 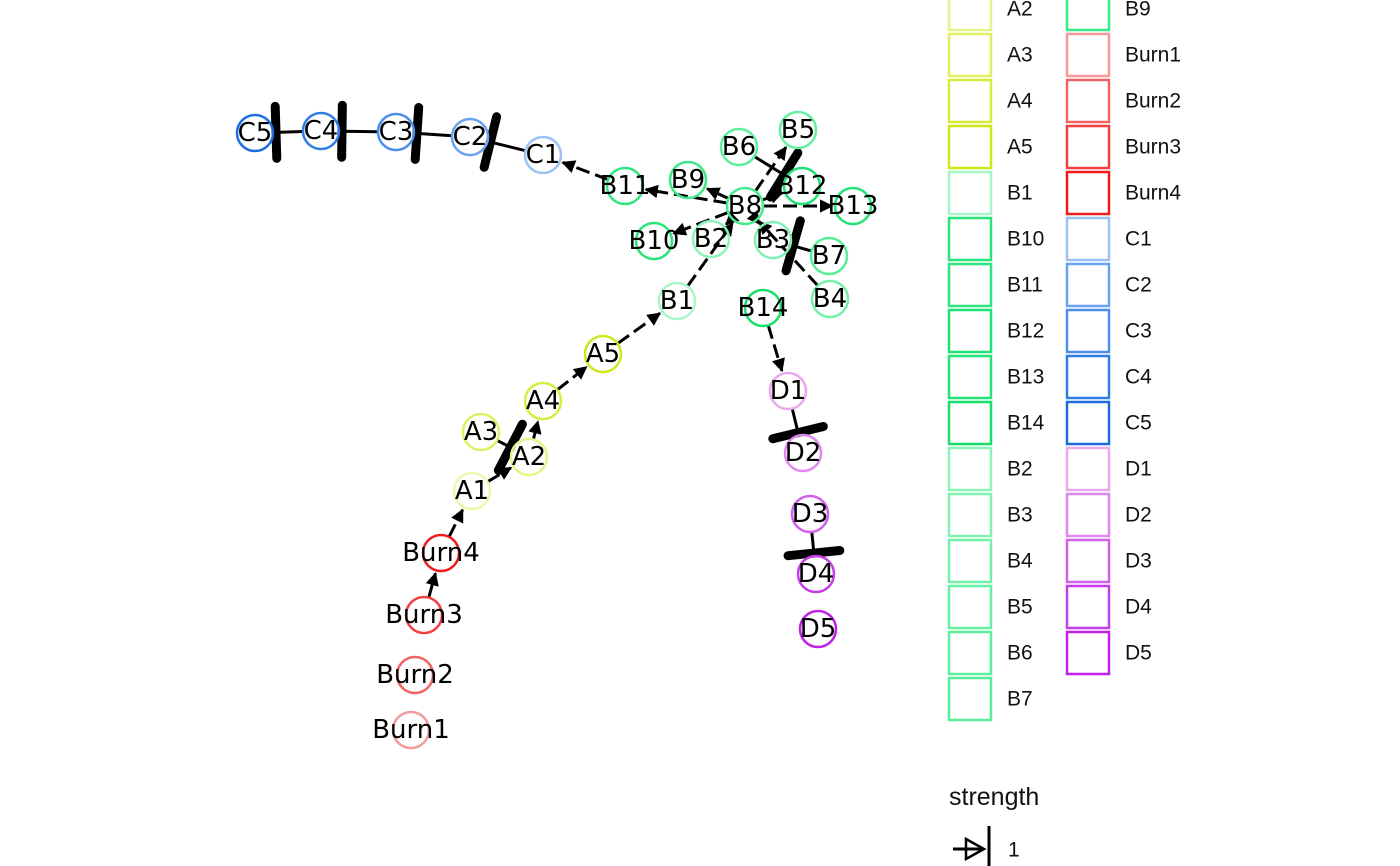 I want to click on legend-label: C2, so click(x=1138, y=285).